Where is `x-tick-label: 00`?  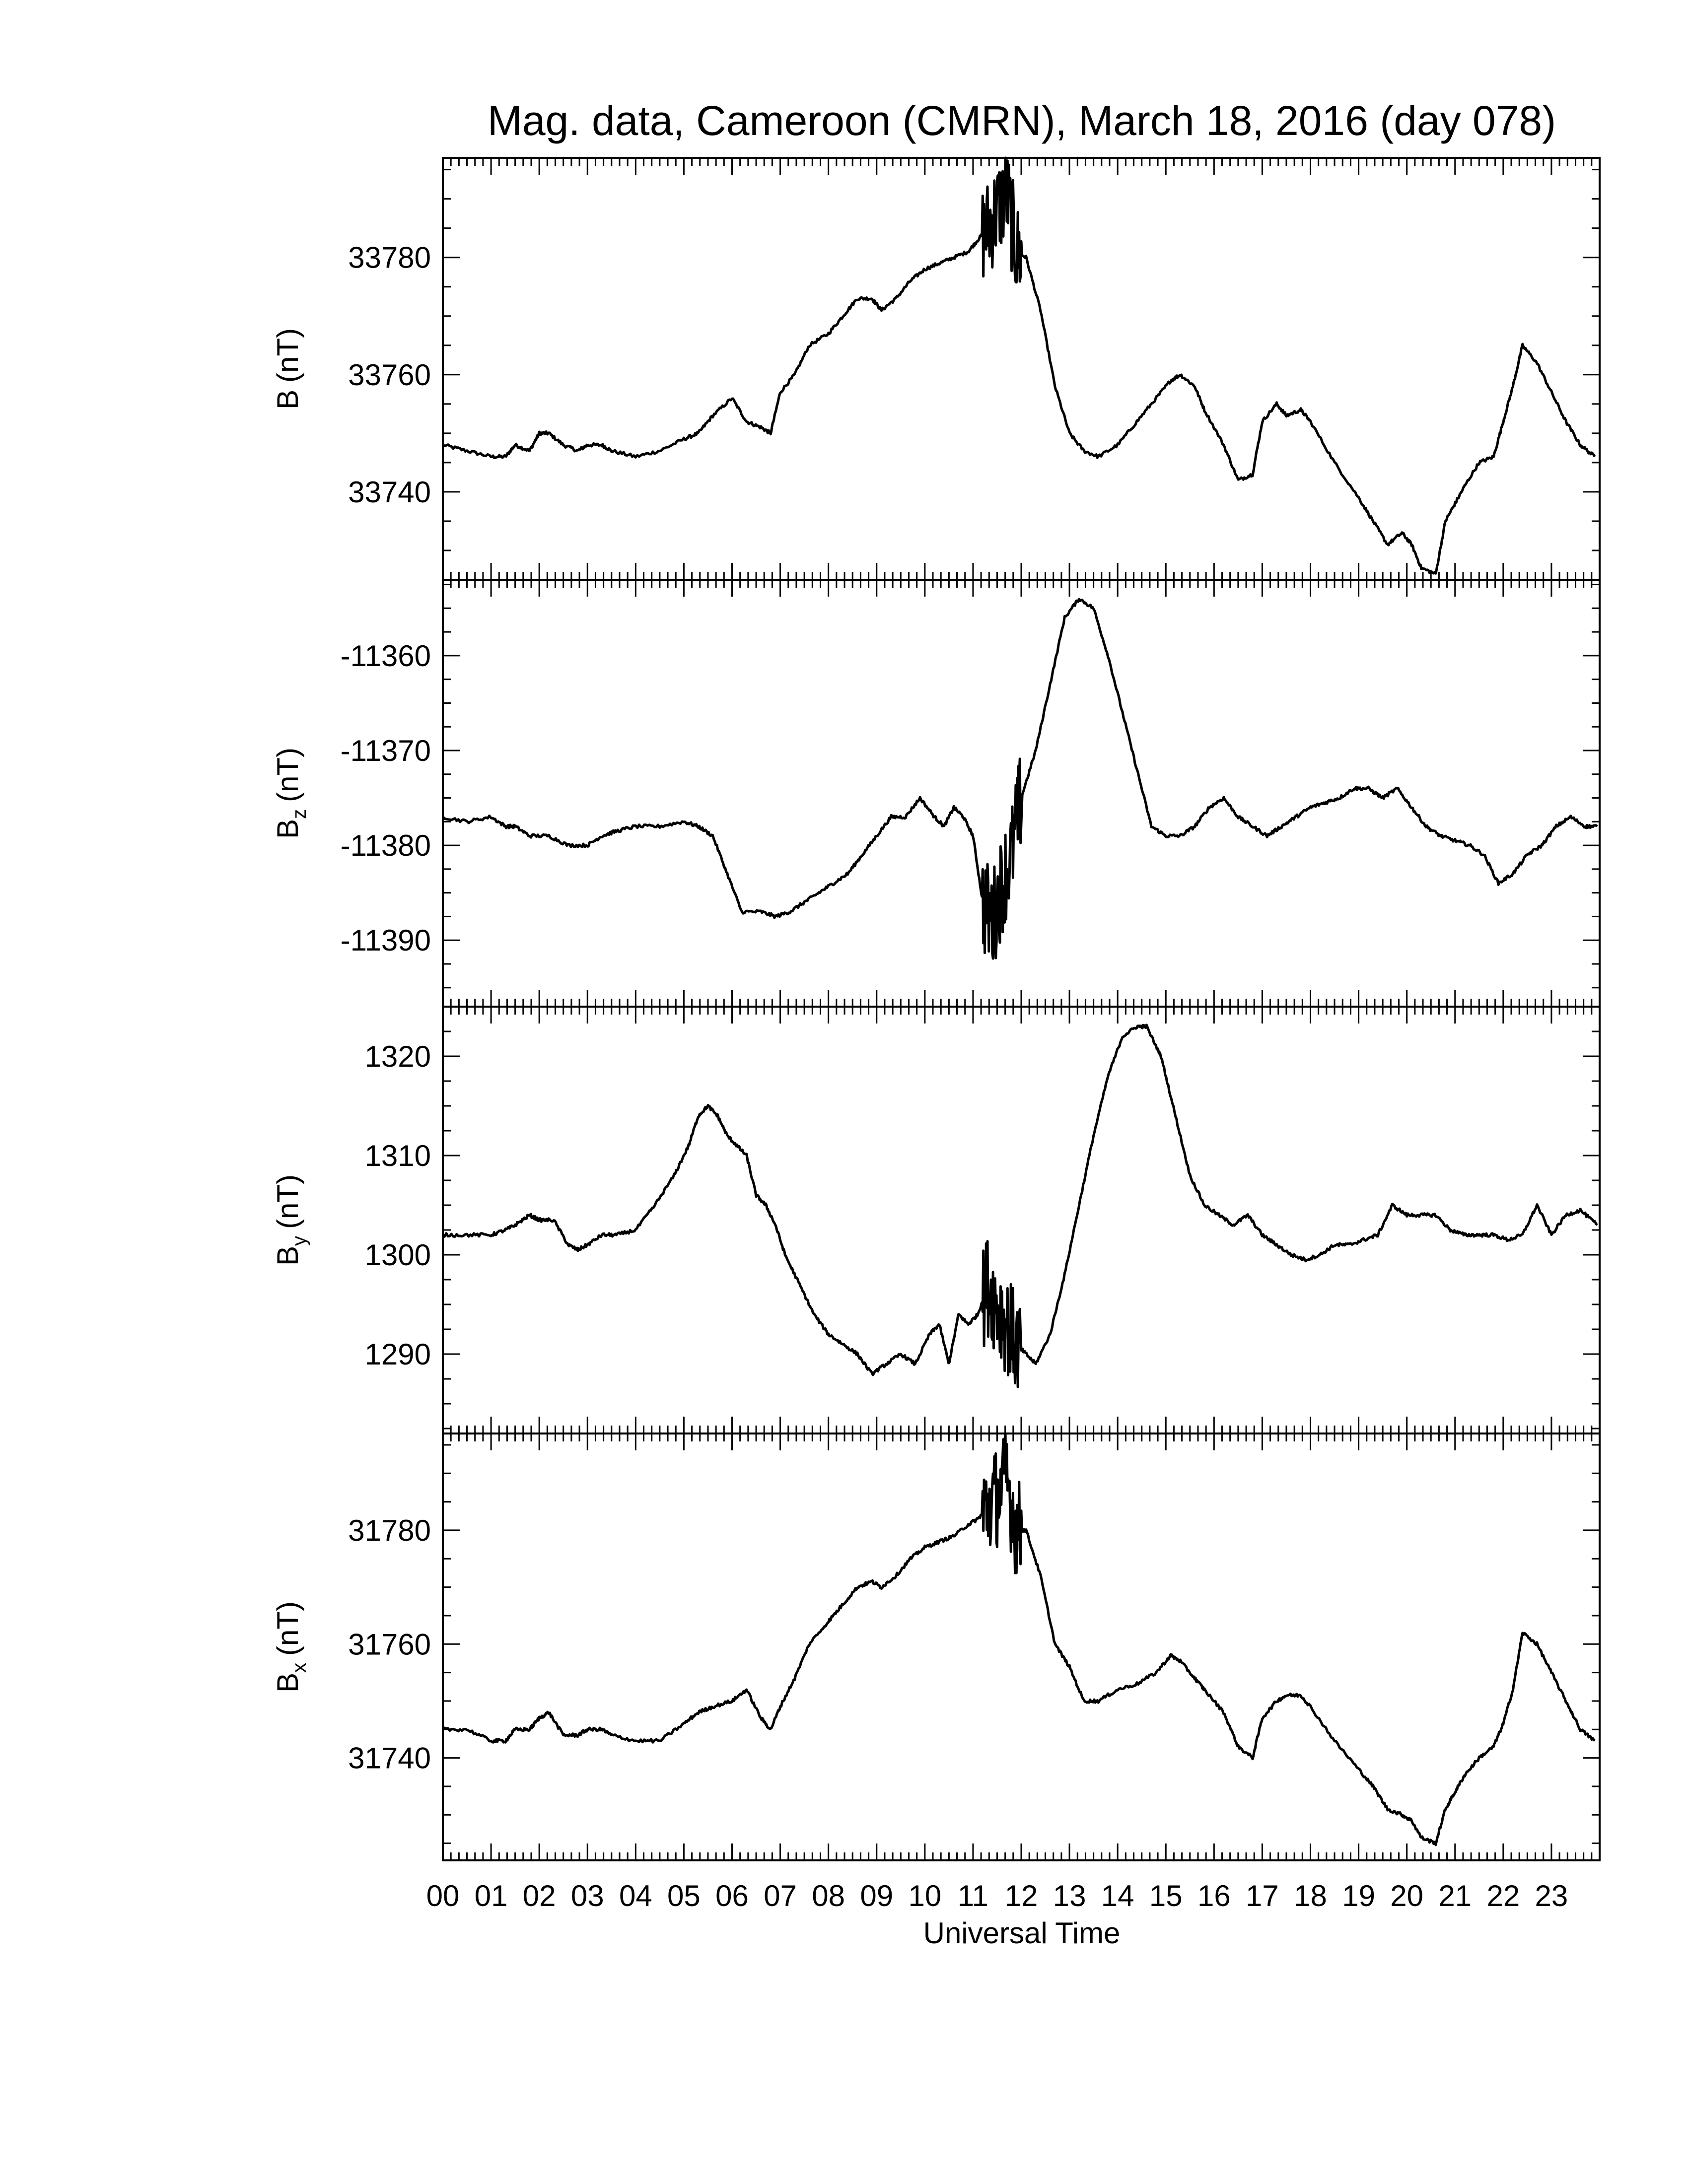 x-tick-label: 00 is located at coordinates (443, 1895).